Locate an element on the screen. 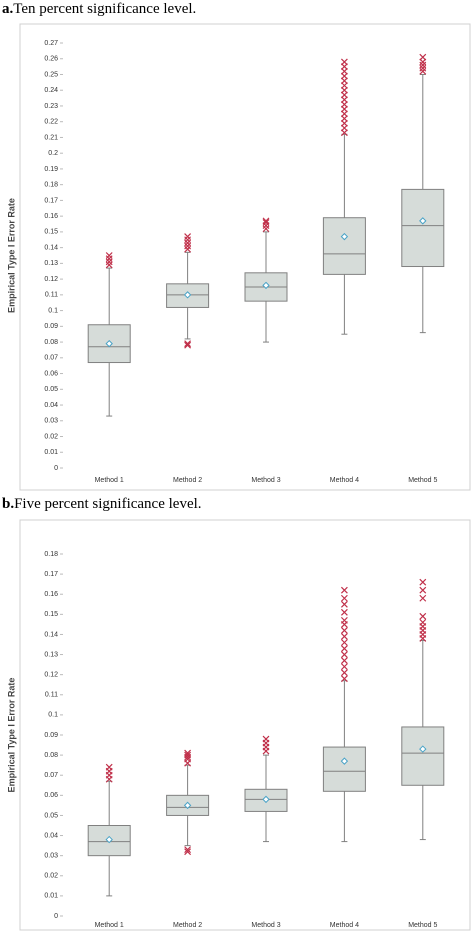 The width and height of the screenshot is (474, 931). y-tick-label: 0.22 is located at coordinates (51, 122).